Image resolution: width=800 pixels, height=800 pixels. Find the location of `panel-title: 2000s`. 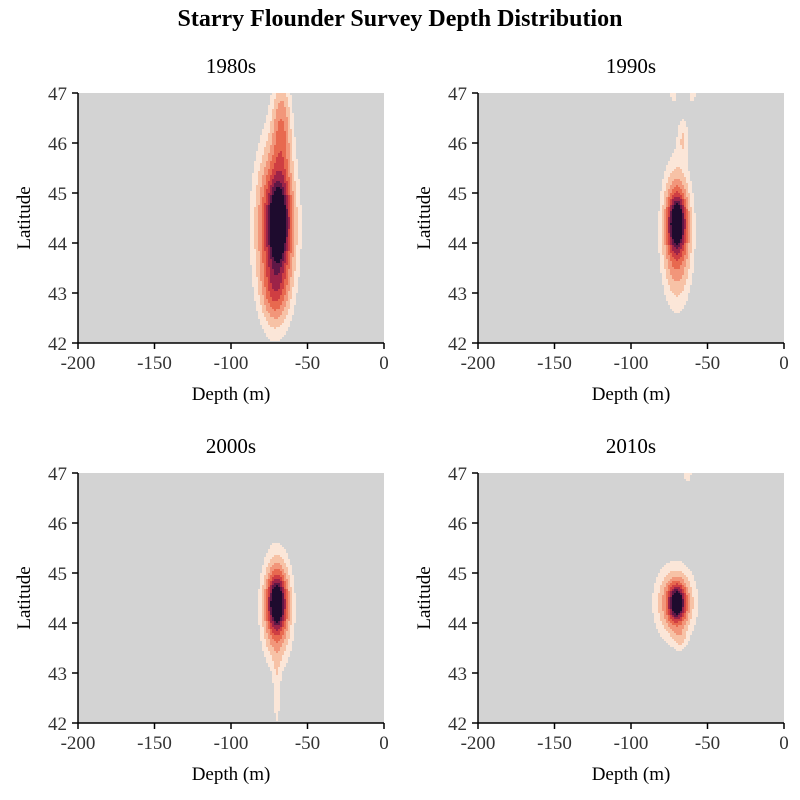

panel-title: 2000s is located at coordinates (231, 446).